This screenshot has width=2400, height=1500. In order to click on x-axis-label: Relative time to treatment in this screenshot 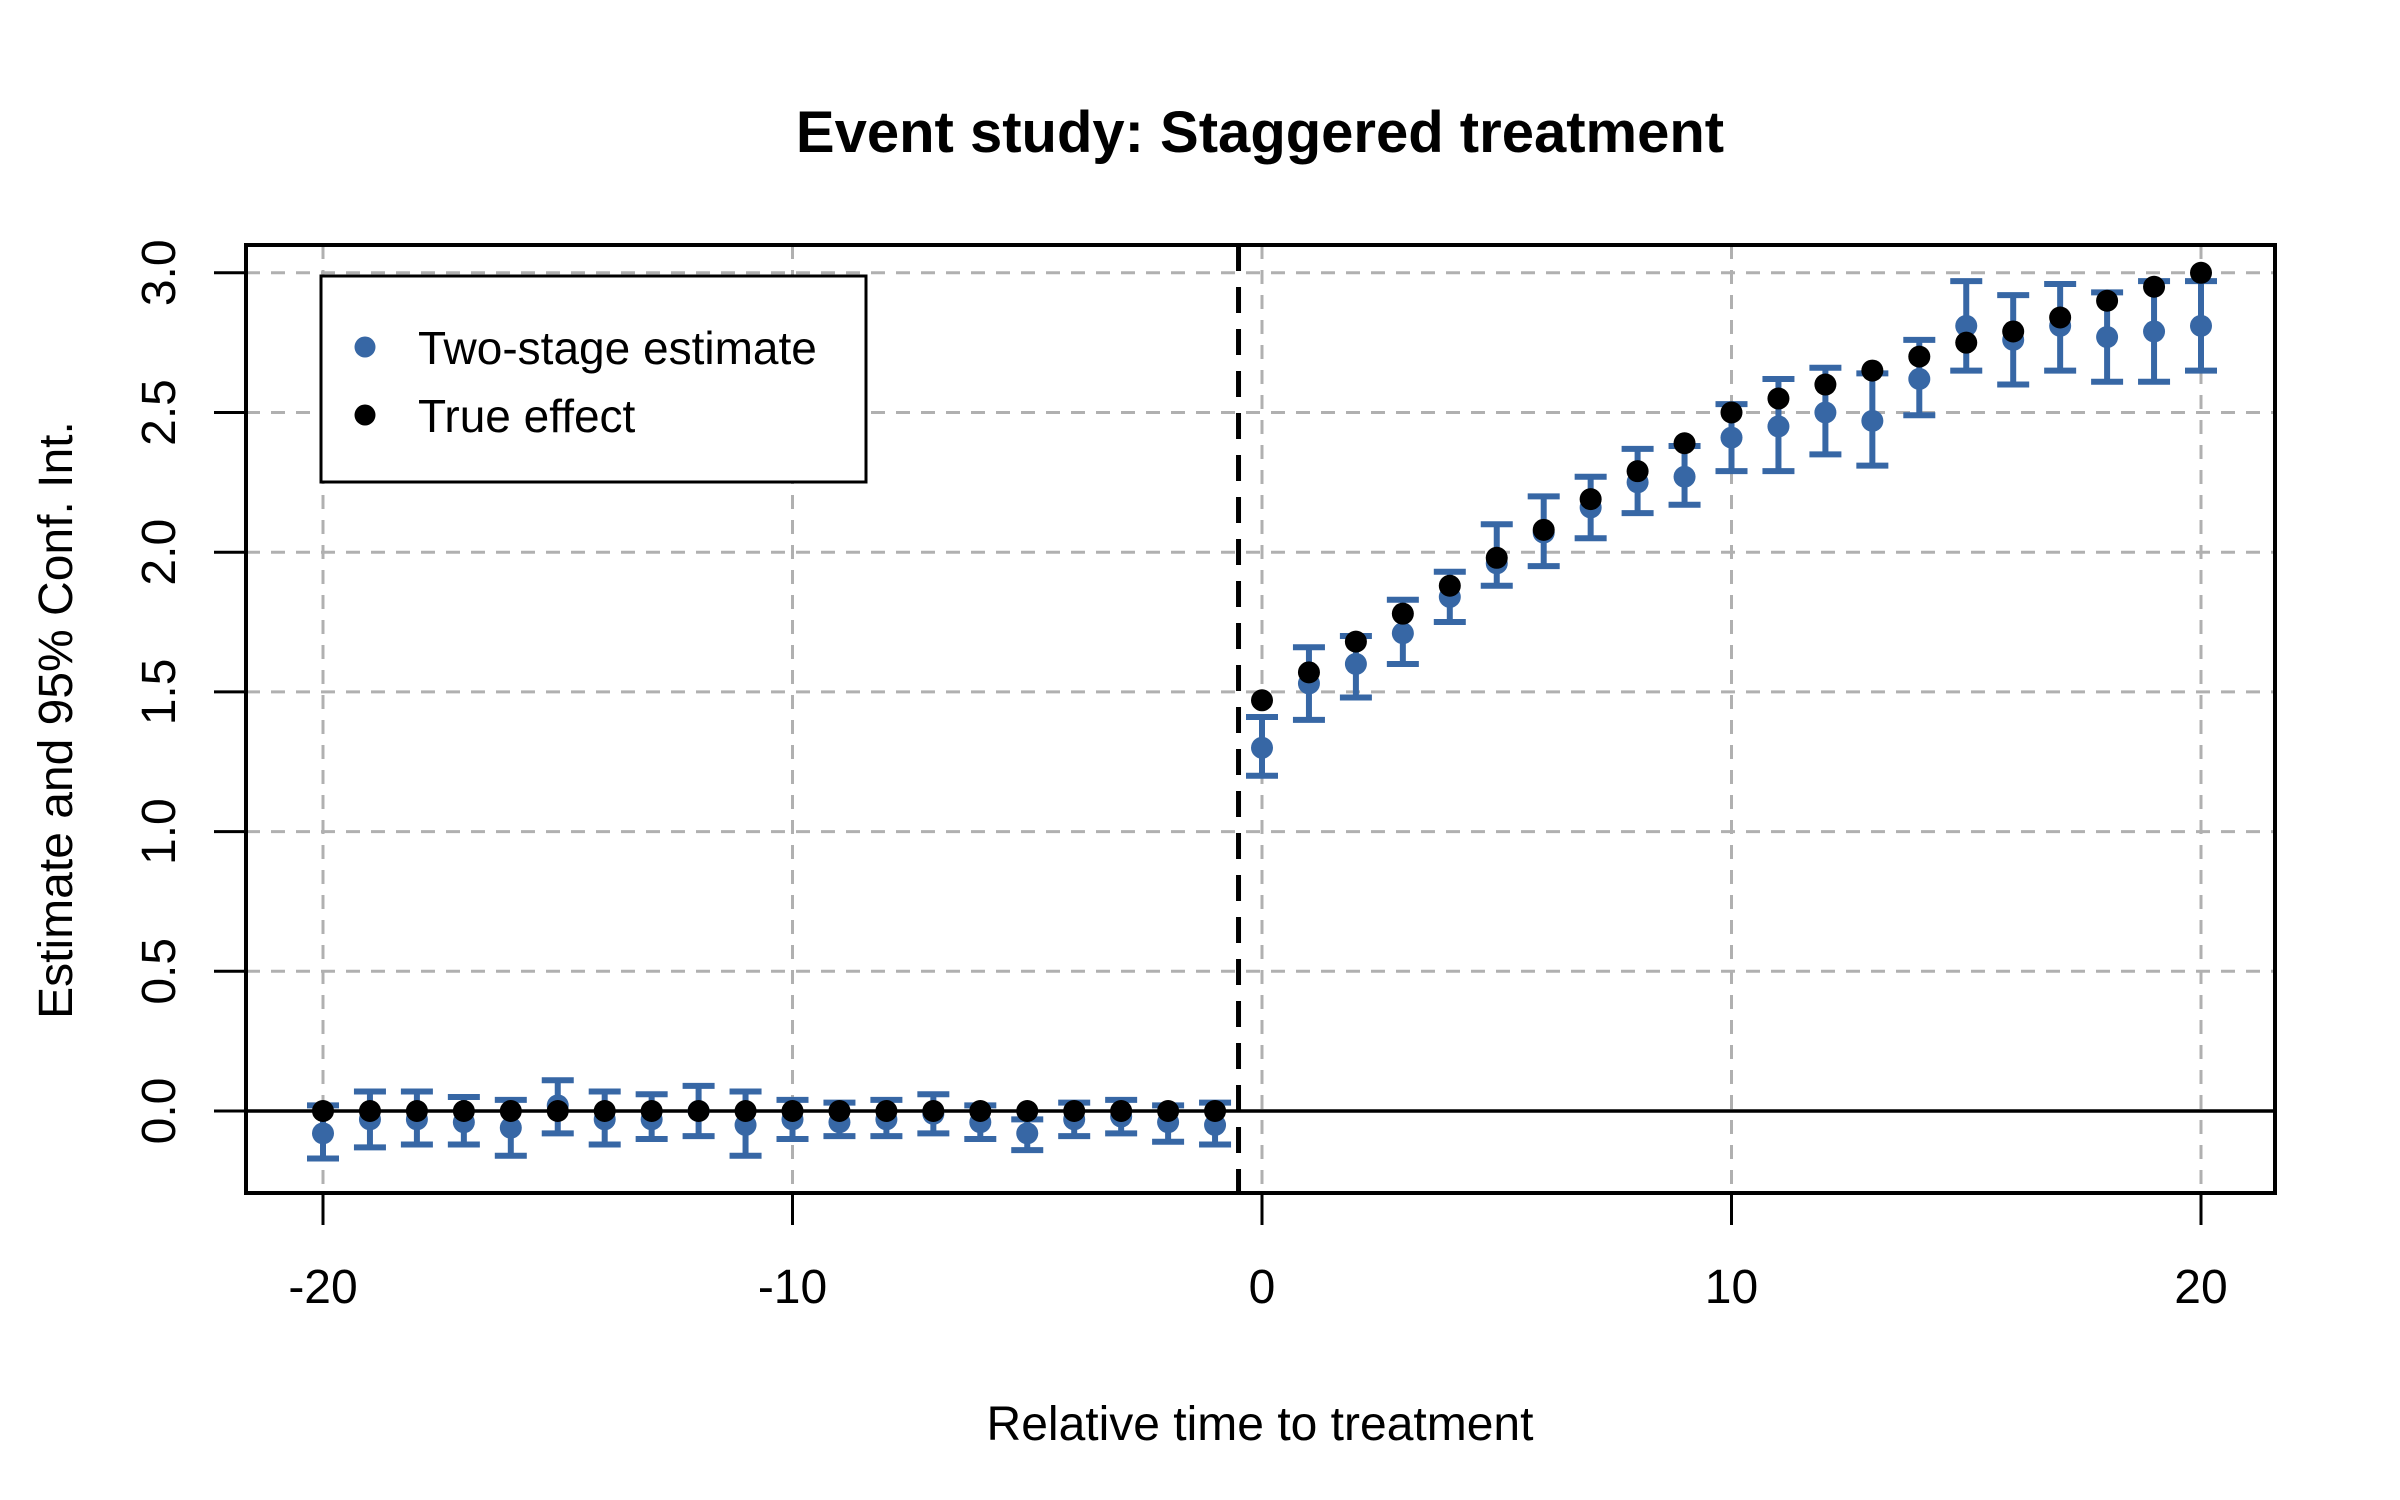, I will do `click(1260, 1424)`.